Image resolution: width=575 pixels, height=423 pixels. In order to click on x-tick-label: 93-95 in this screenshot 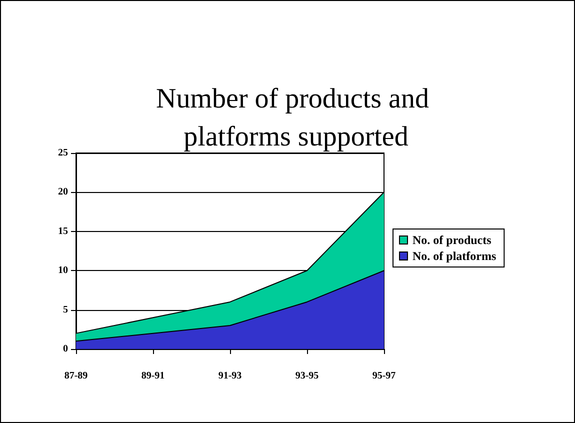, I will do `click(307, 376)`.